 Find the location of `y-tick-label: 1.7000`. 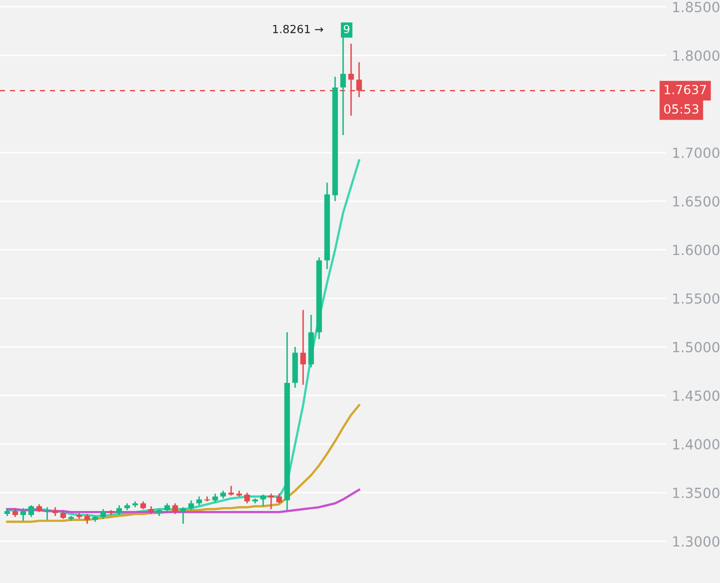

y-tick-label: 1.7000 is located at coordinates (696, 153).